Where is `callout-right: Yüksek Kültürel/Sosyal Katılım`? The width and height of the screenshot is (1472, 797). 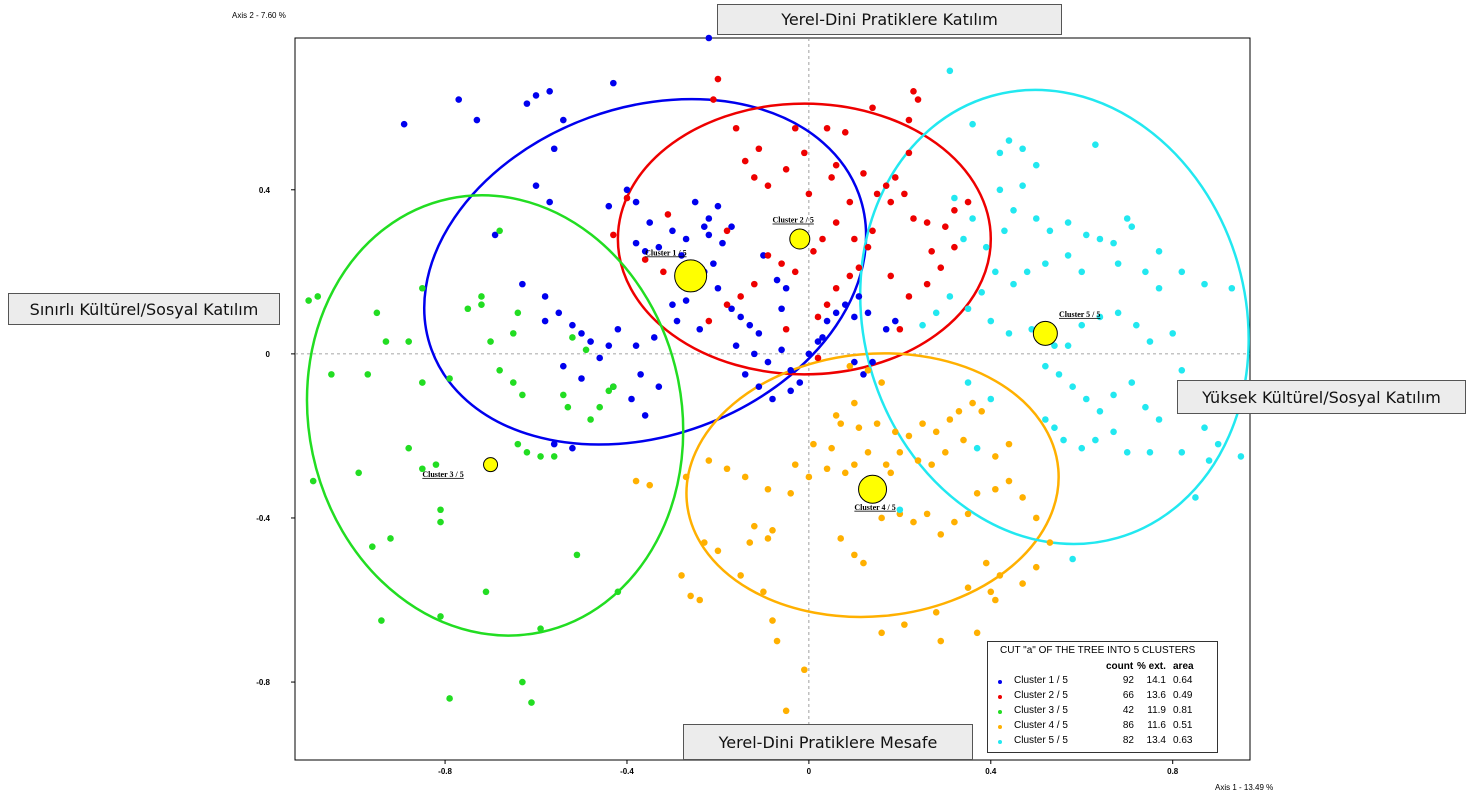 callout-right: Yüksek Kültürel/Sosyal Katılım is located at coordinates (1321, 397).